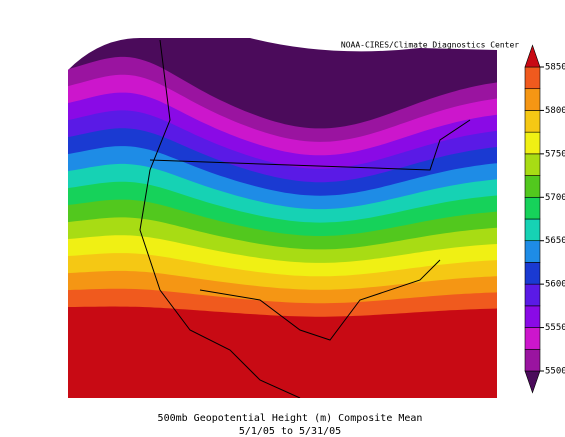 The image size is (565, 437). What do you see at coordinates (555, 111) in the screenshot?
I see `colorbar-tick-label: 5800` at bounding box center [555, 111].